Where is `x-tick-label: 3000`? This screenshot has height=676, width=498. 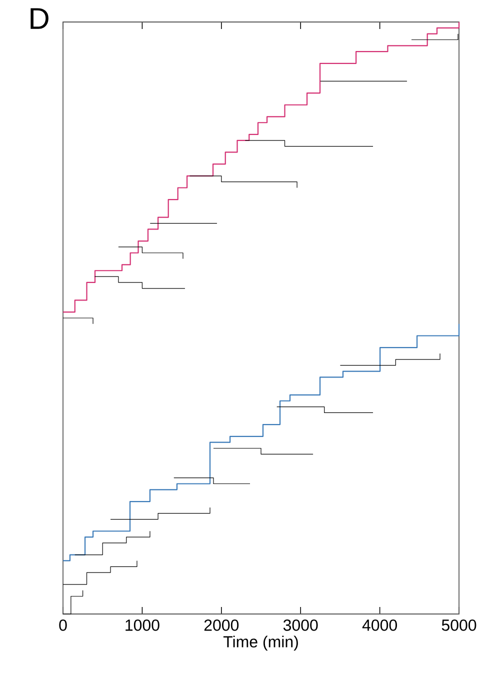
x-tick-label: 3000 is located at coordinates (300, 625).